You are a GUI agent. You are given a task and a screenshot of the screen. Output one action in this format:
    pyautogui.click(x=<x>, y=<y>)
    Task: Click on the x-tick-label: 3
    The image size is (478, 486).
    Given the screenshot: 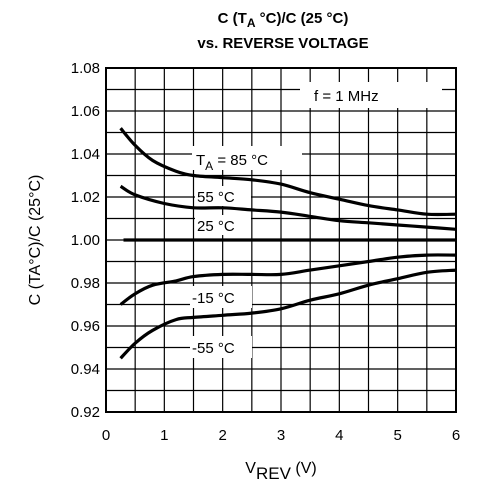 What is the action you would take?
    pyautogui.click(x=281, y=435)
    